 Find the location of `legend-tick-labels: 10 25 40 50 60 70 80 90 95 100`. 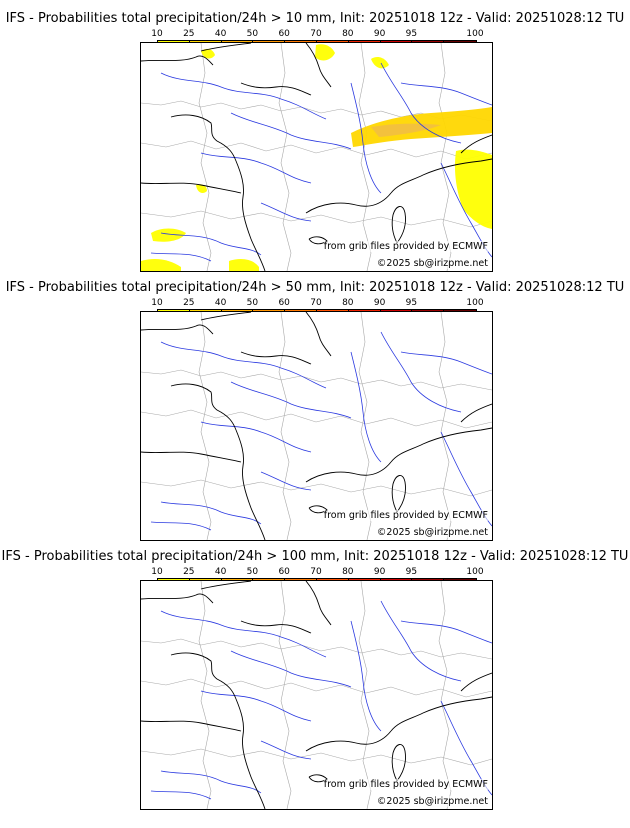

legend-tick-labels: 10 25 40 50 60 70 80 90 95 100 is located at coordinates (317, 34).